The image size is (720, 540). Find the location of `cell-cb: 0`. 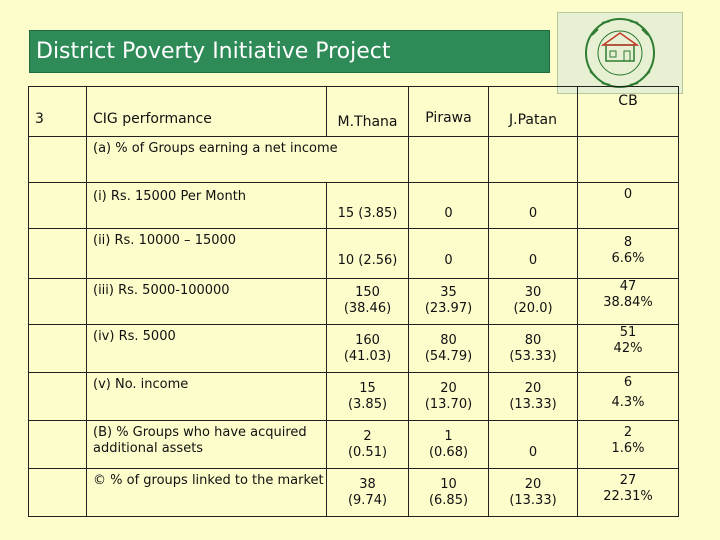

cell-cb: 0 is located at coordinates (628, 205).